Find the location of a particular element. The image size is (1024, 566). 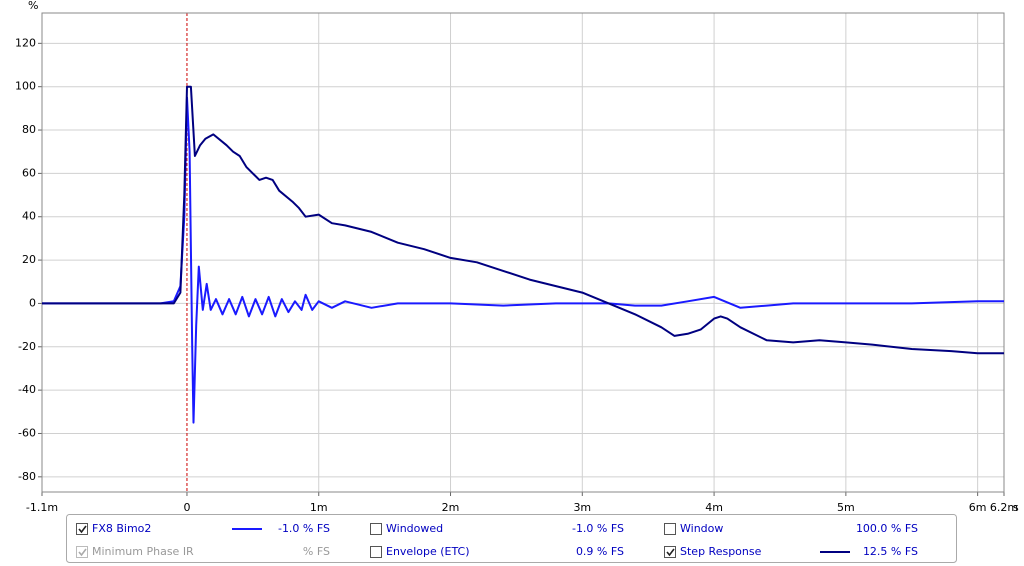

x-tick-label: 3m is located at coordinates (582, 507).